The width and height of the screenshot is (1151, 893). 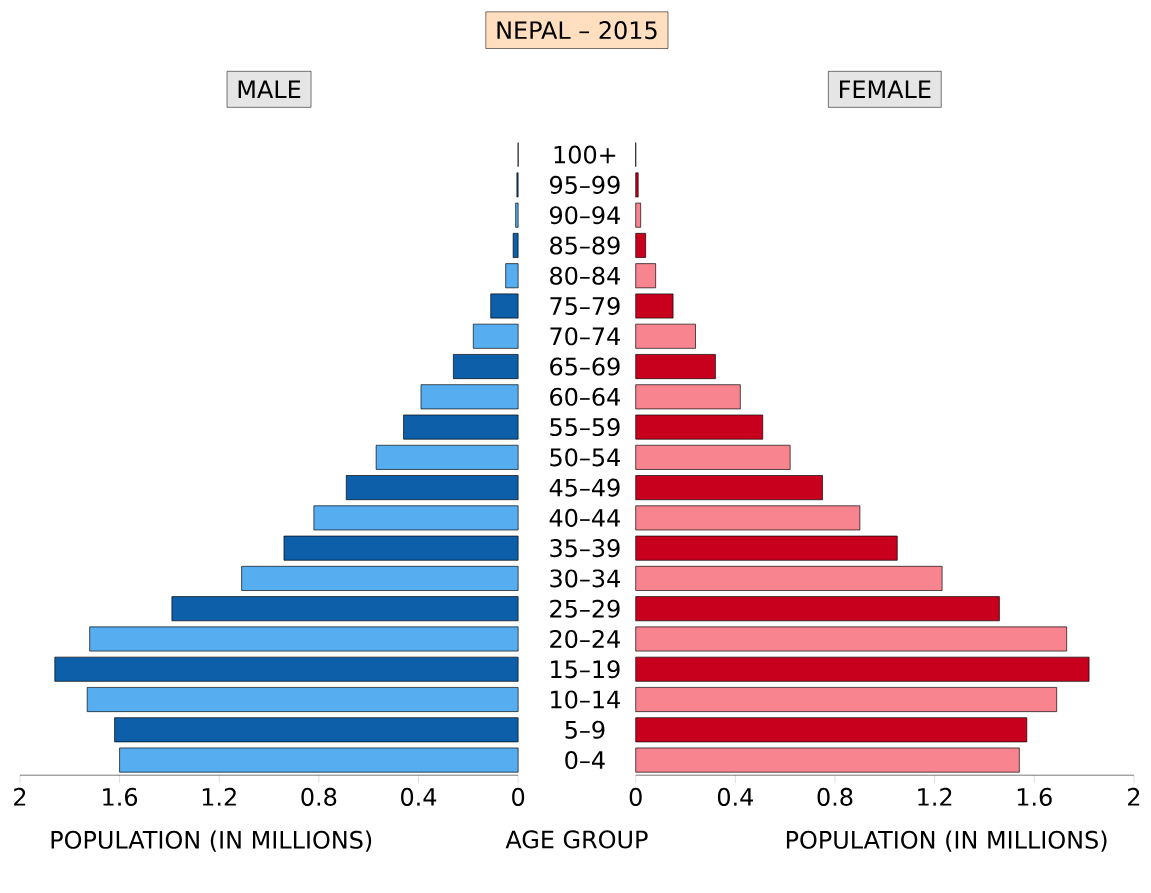 What do you see at coordinates (585, 699) in the screenshot?
I see `y-tick-label: 10–14` at bounding box center [585, 699].